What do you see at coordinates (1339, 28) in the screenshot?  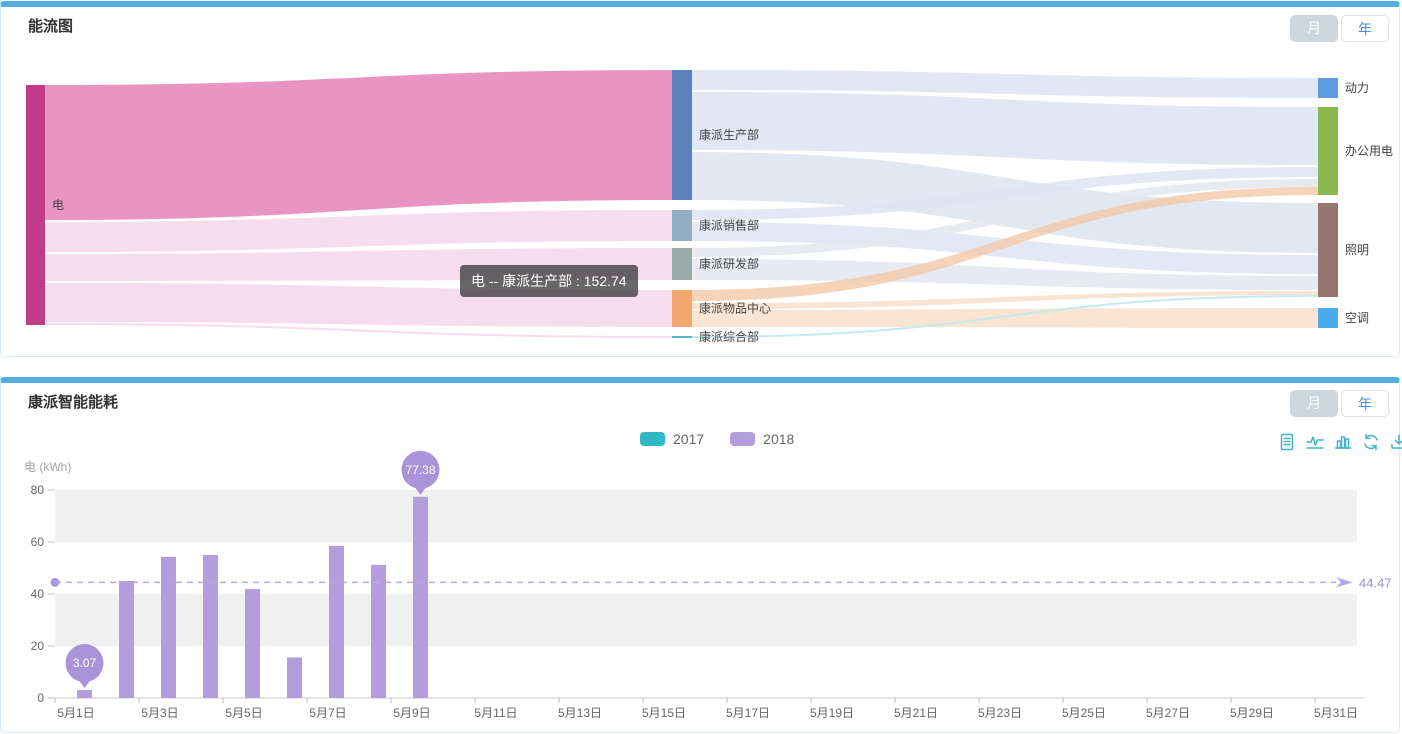 I see `energy-flow-period-toggle: 月 年` at bounding box center [1339, 28].